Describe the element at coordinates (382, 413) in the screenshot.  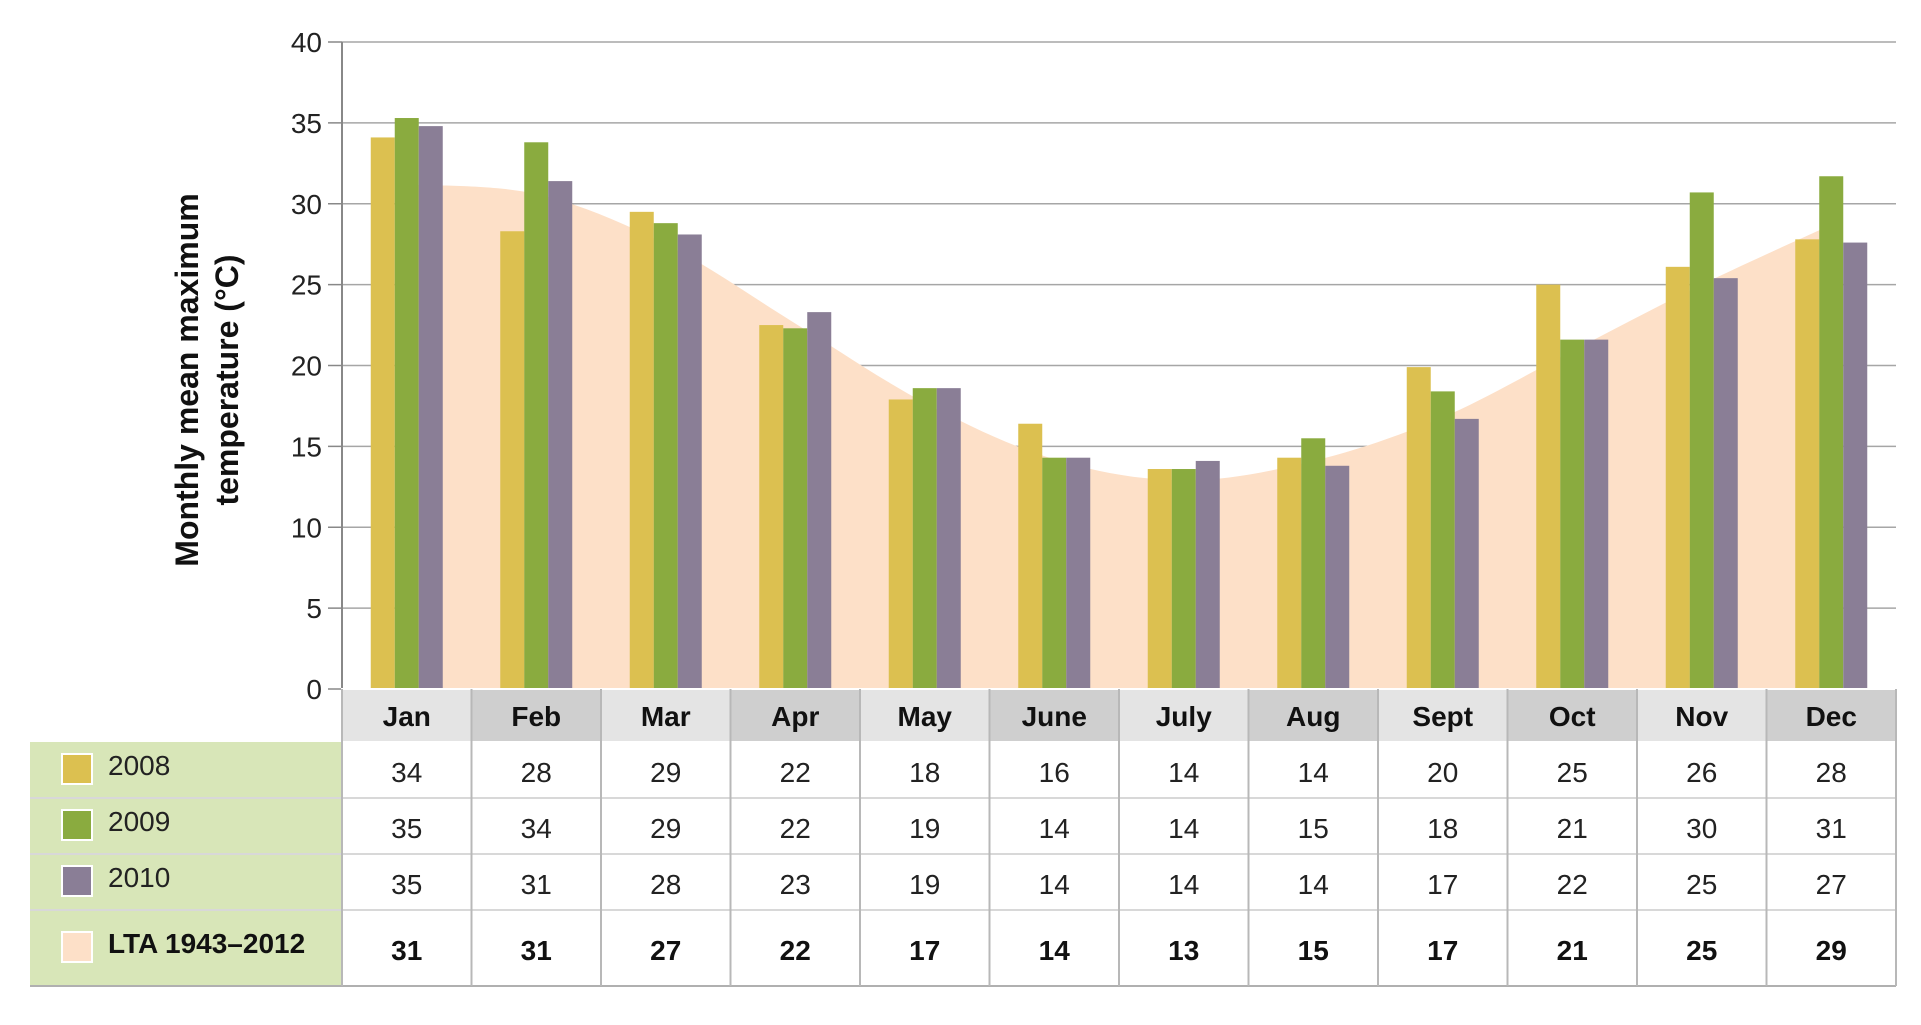
I see `bar-2008-Jan` at that location.